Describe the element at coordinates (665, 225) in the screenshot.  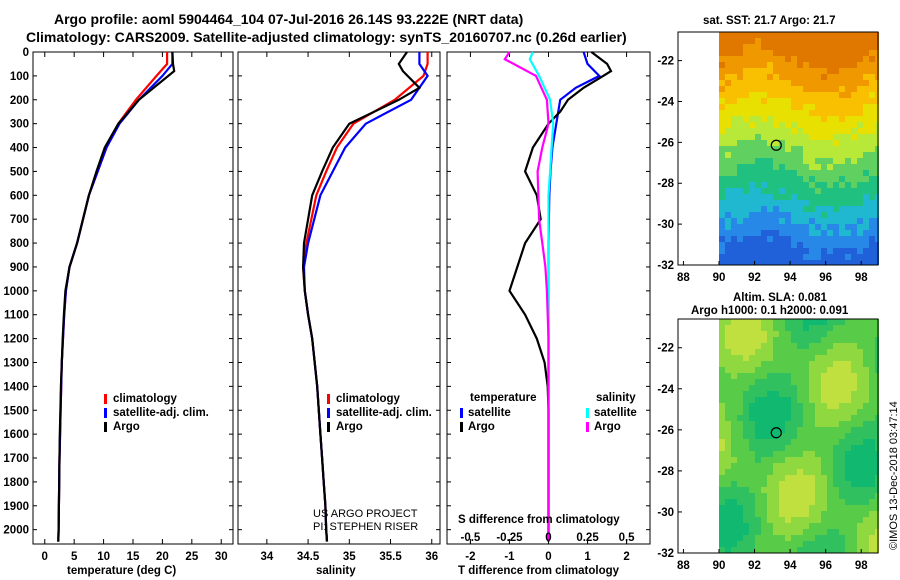
I see `sst-lat-tick-label: -30` at that location.